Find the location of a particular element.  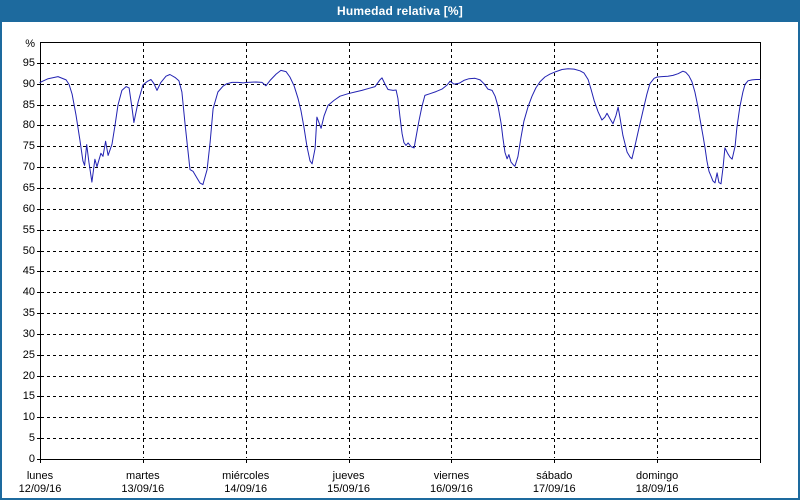

day-date: 13/09/16 is located at coordinates (143, 489).